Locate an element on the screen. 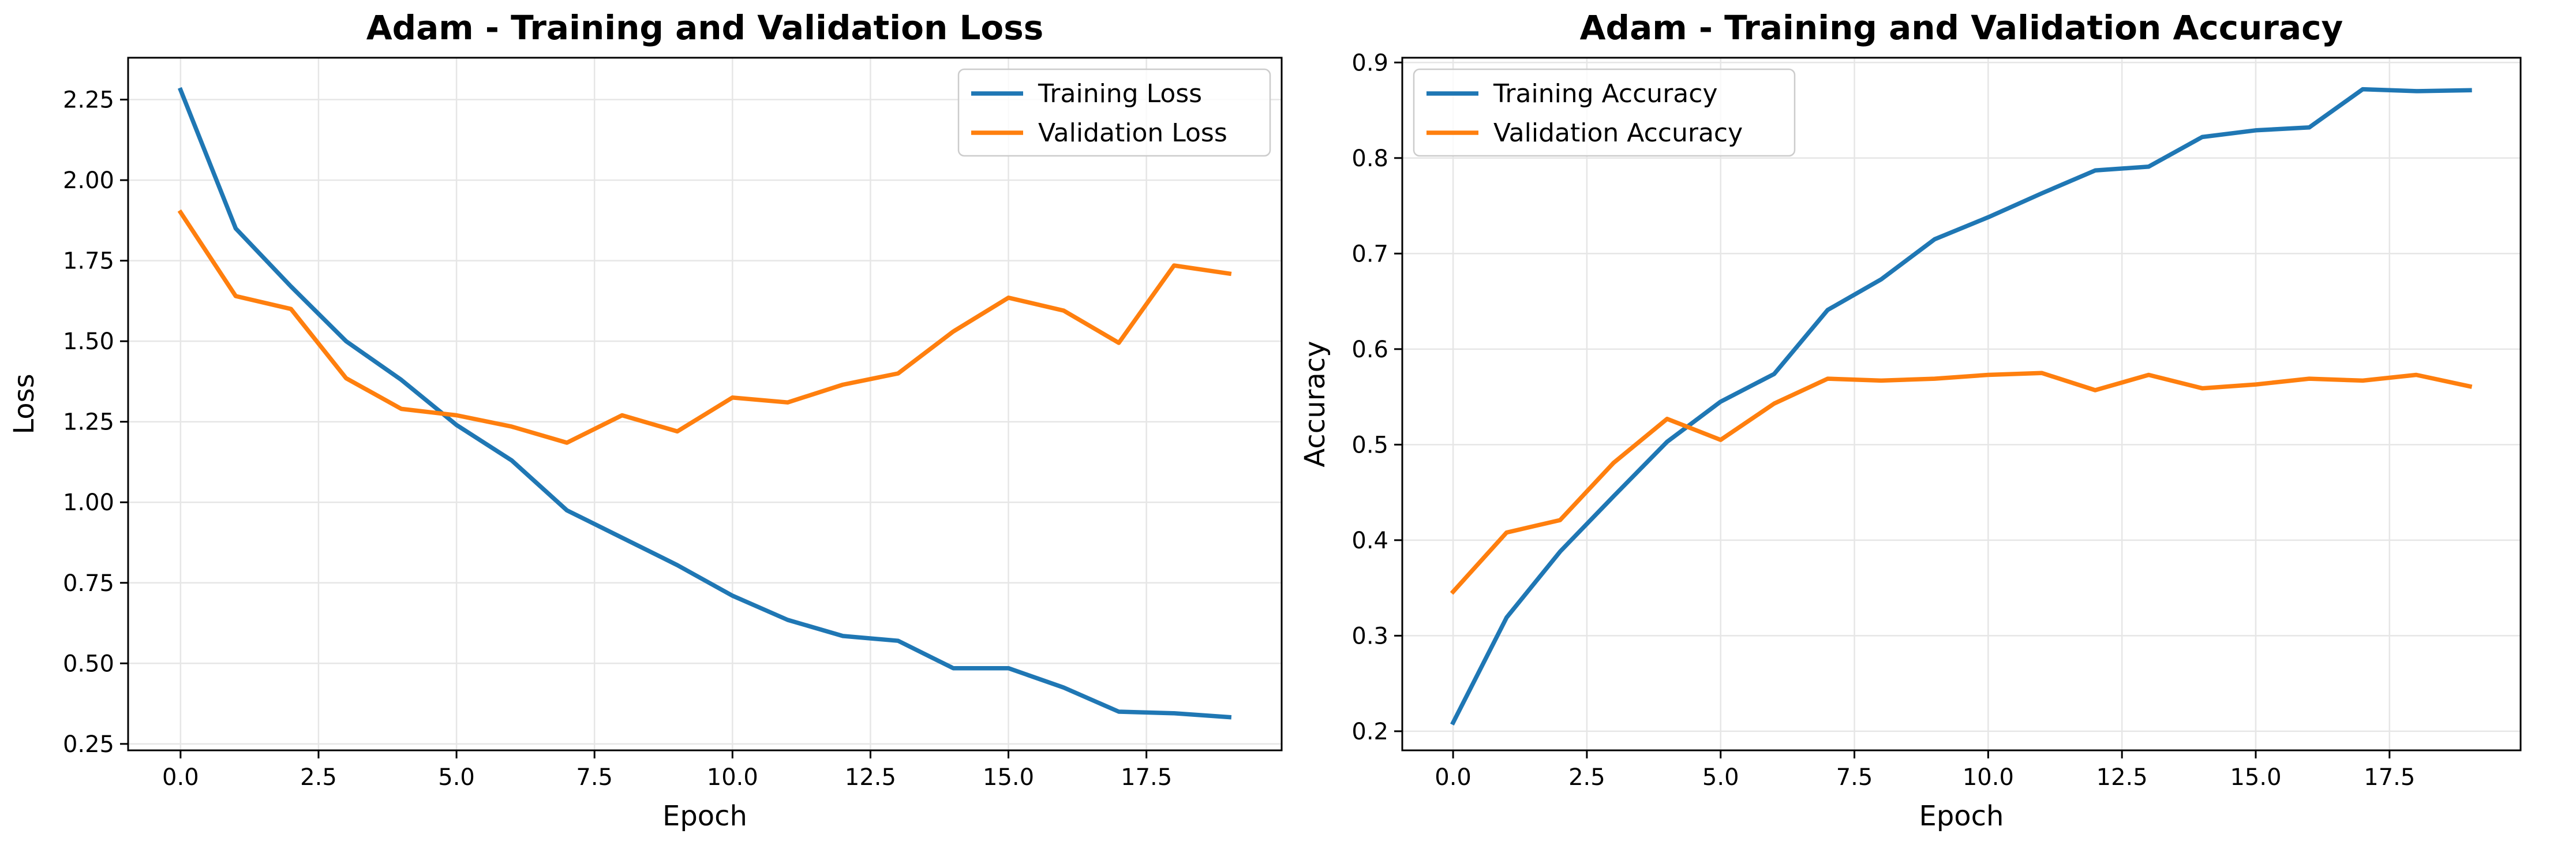 This screenshot has width=2576, height=845. legend-label: Training Accuracy is located at coordinates (1605, 94).